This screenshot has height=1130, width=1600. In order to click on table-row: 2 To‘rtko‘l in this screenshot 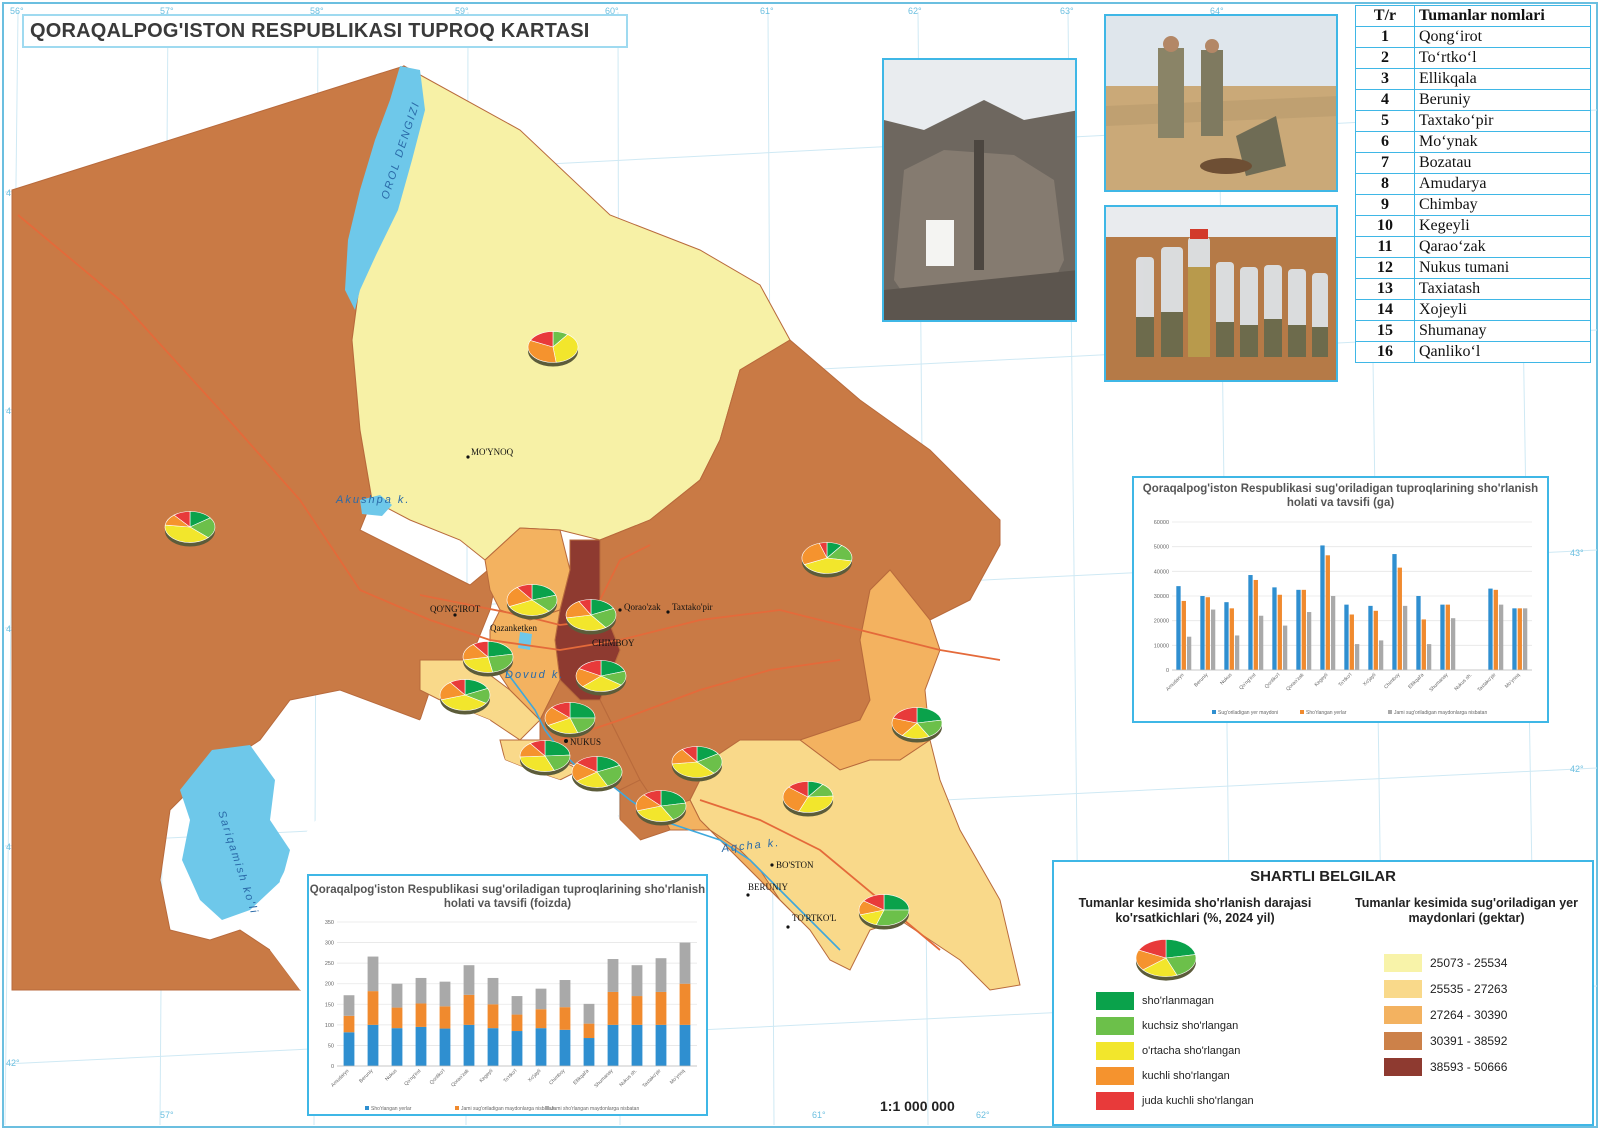, I will do `click(1473, 58)`.